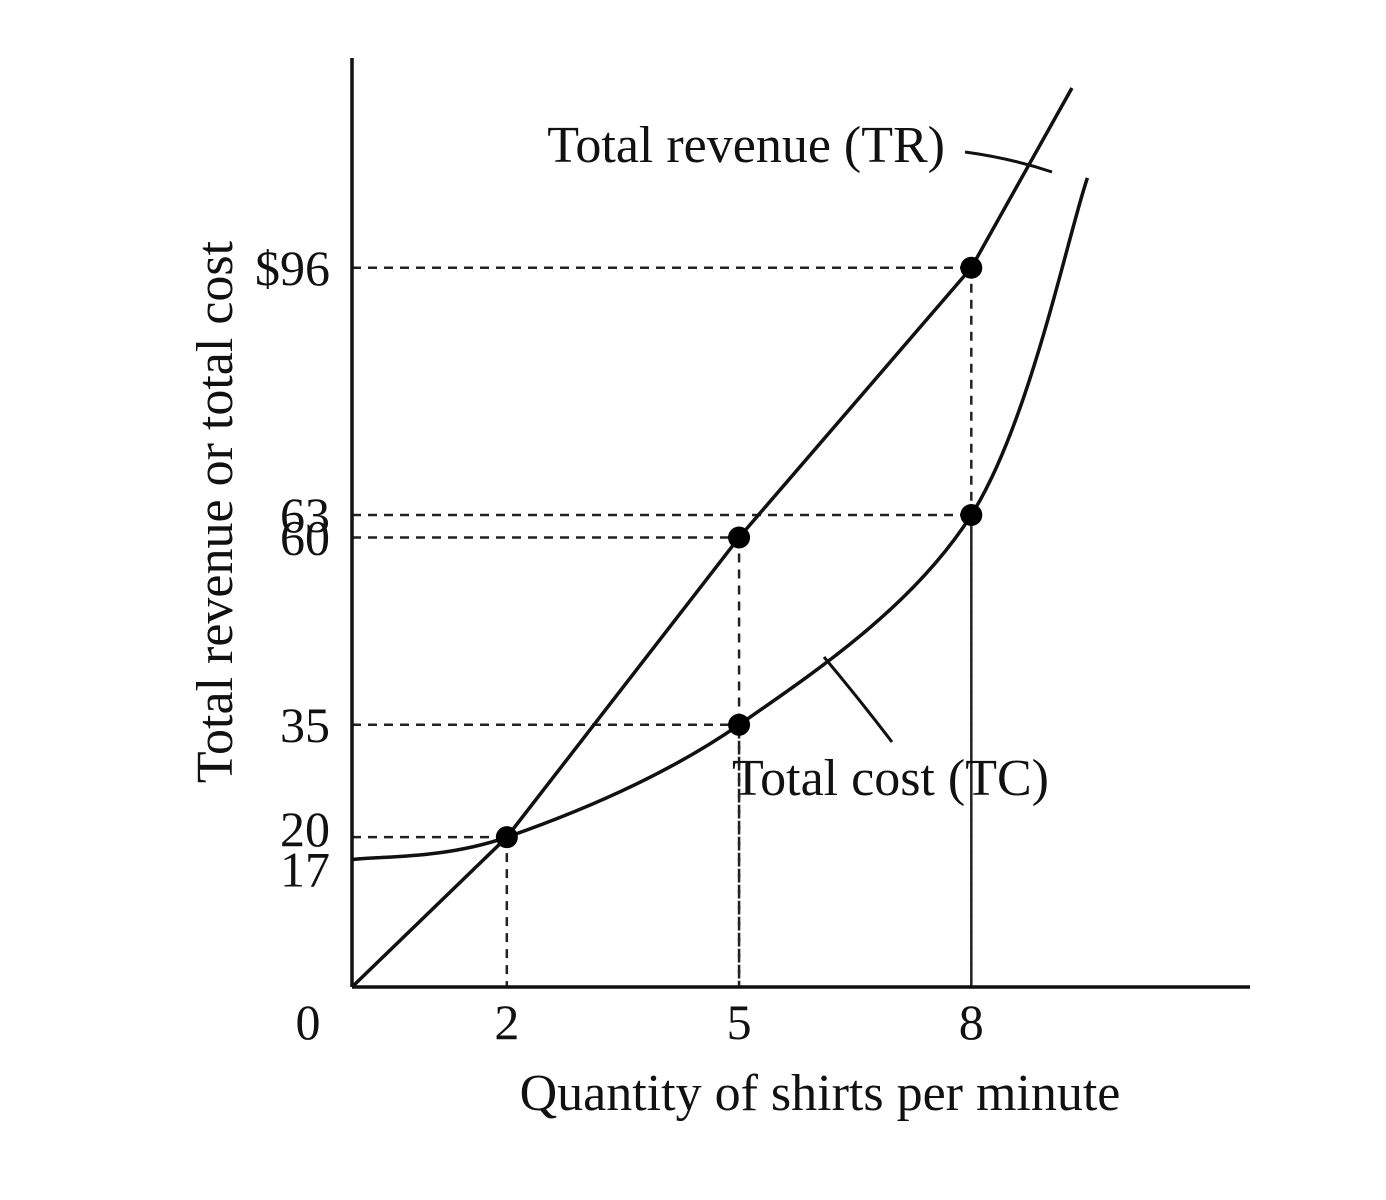 Image resolution: width=1386 pixels, height=1200 pixels. I want to click on tc-series-label: Total cost (TC), so click(890, 778).